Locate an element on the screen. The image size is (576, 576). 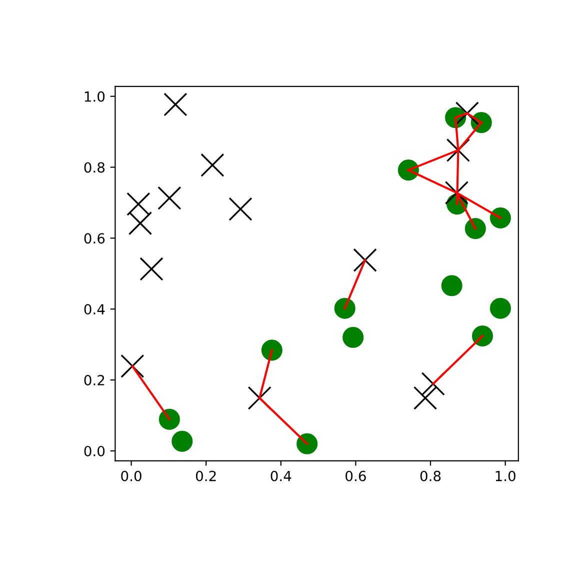
x-tick-label: 0.6 is located at coordinates (356, 476).